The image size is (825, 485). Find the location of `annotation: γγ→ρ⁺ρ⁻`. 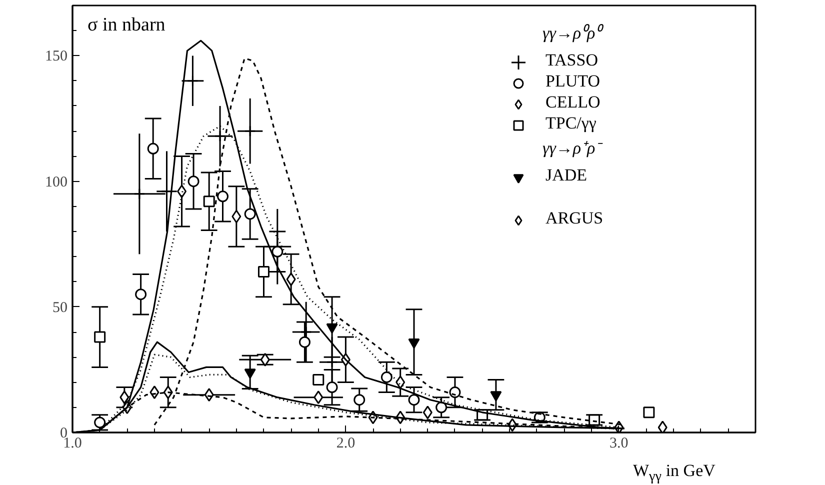

annotation: γγ→ρ⁺ρ⁻ is located at coordinates (573, 148).